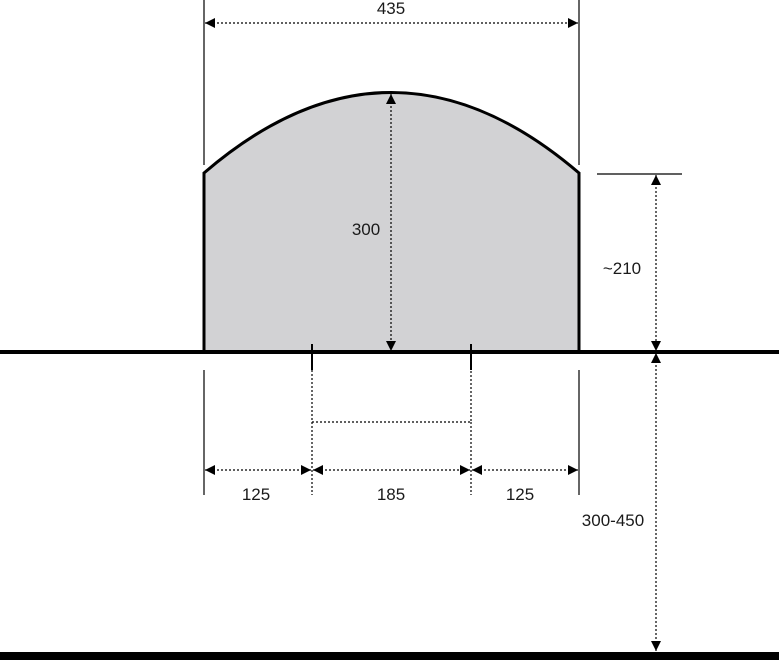 This screenshot has width=779, height=660. What do you see at coordinates (622, 268) in the screenshot?
I see `side-height-label: ~210` at bounding box center [622, 268].